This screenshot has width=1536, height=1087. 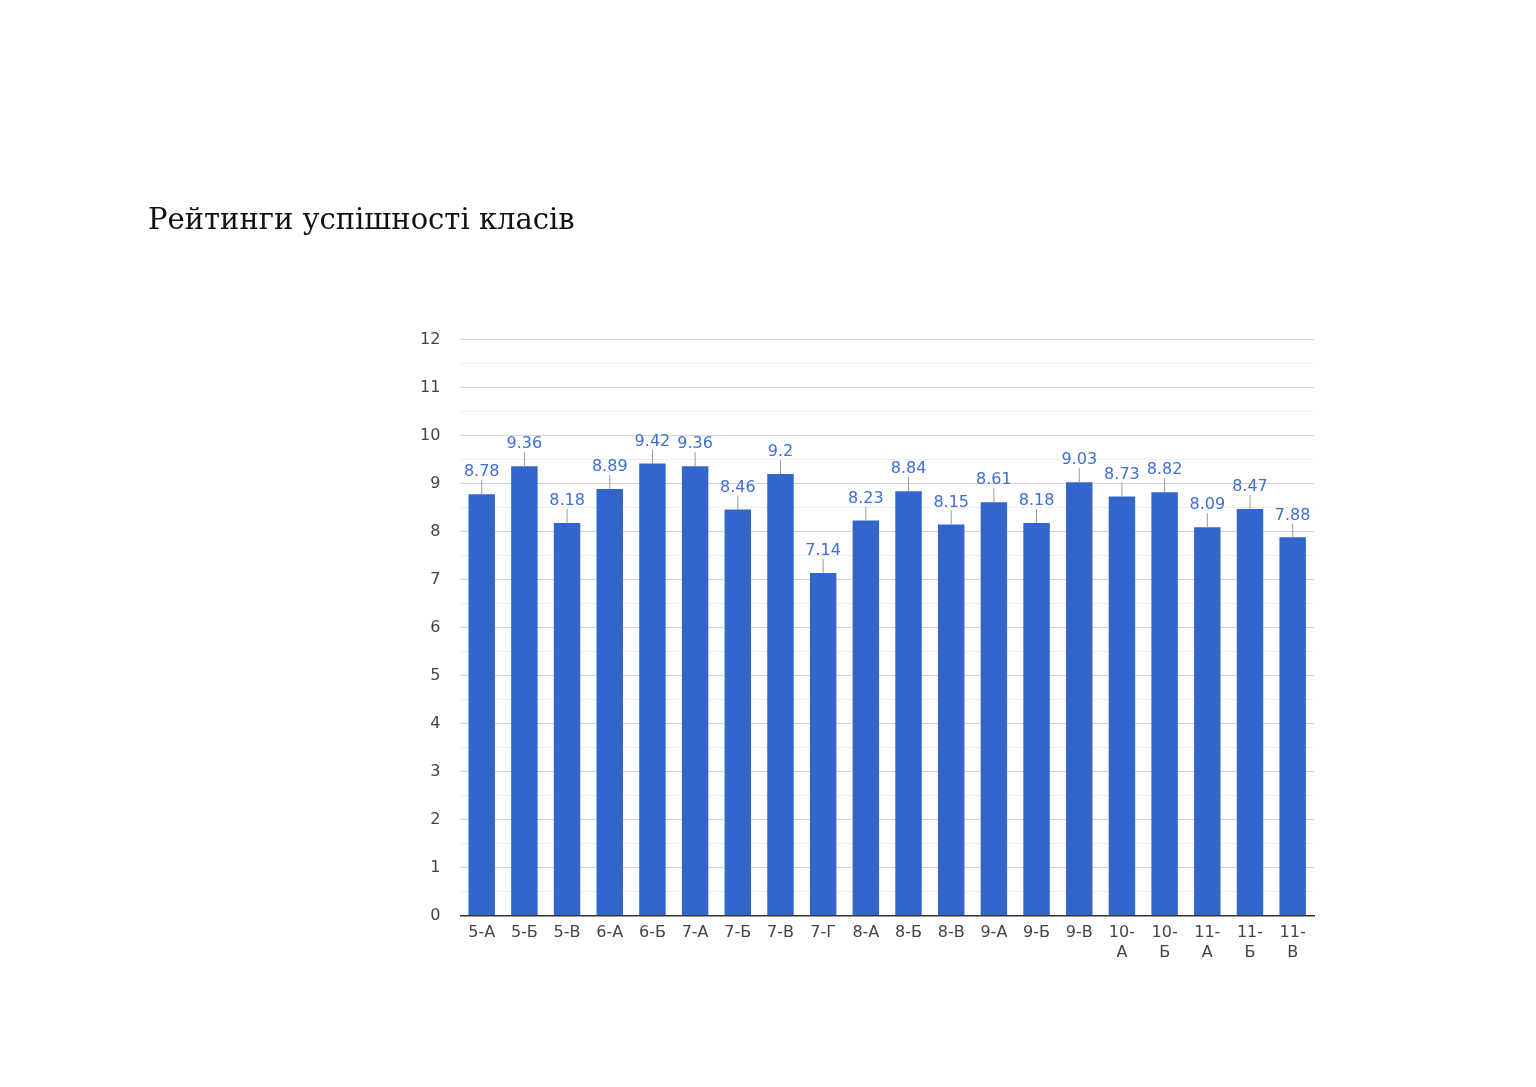 I want to click on data-label: 9.2, so click(x=780, y=451).